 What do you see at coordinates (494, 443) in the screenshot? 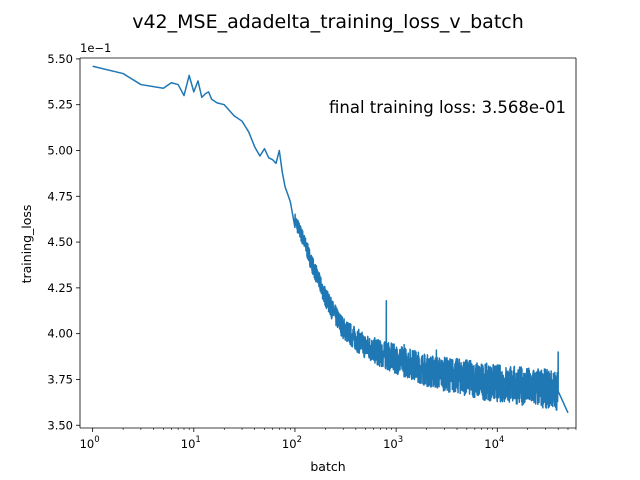
I see `x-tick-label: 10⁴` at bounding box center [494, 443].